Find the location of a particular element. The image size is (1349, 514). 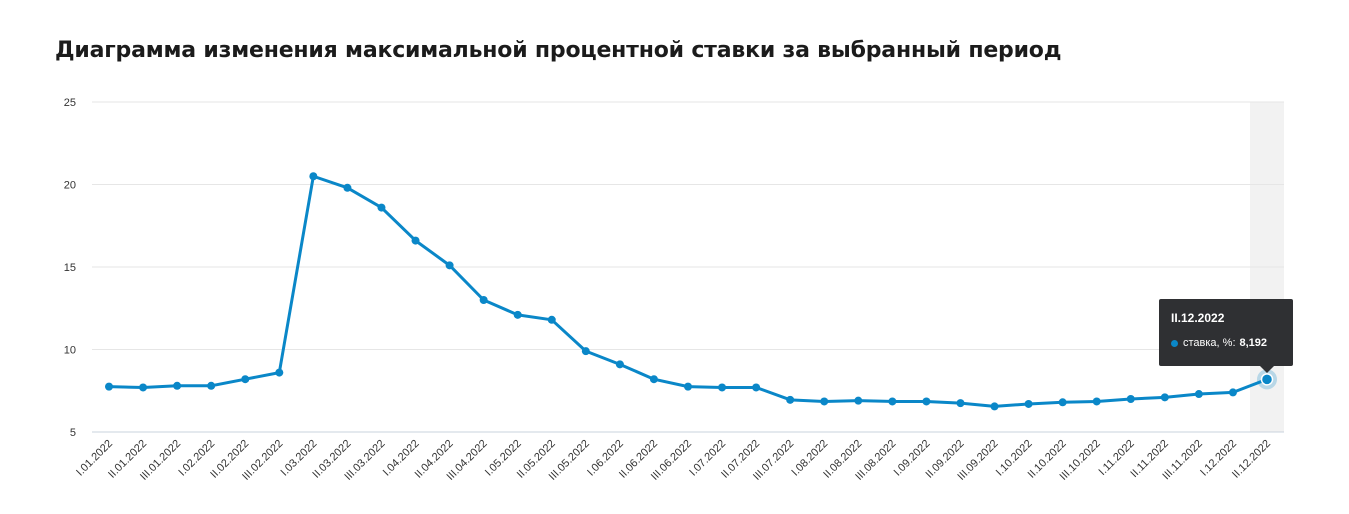

y-tick-label: 10 is located at coordinates (70, 351).